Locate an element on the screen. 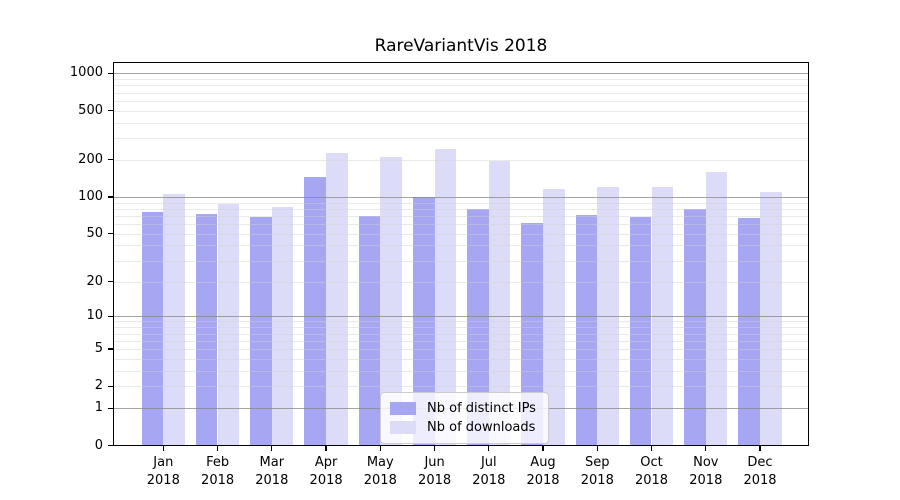 The image size is (900, 500). legend-entry-downloads: Nb of downloads is located at coordinates (463, 427).